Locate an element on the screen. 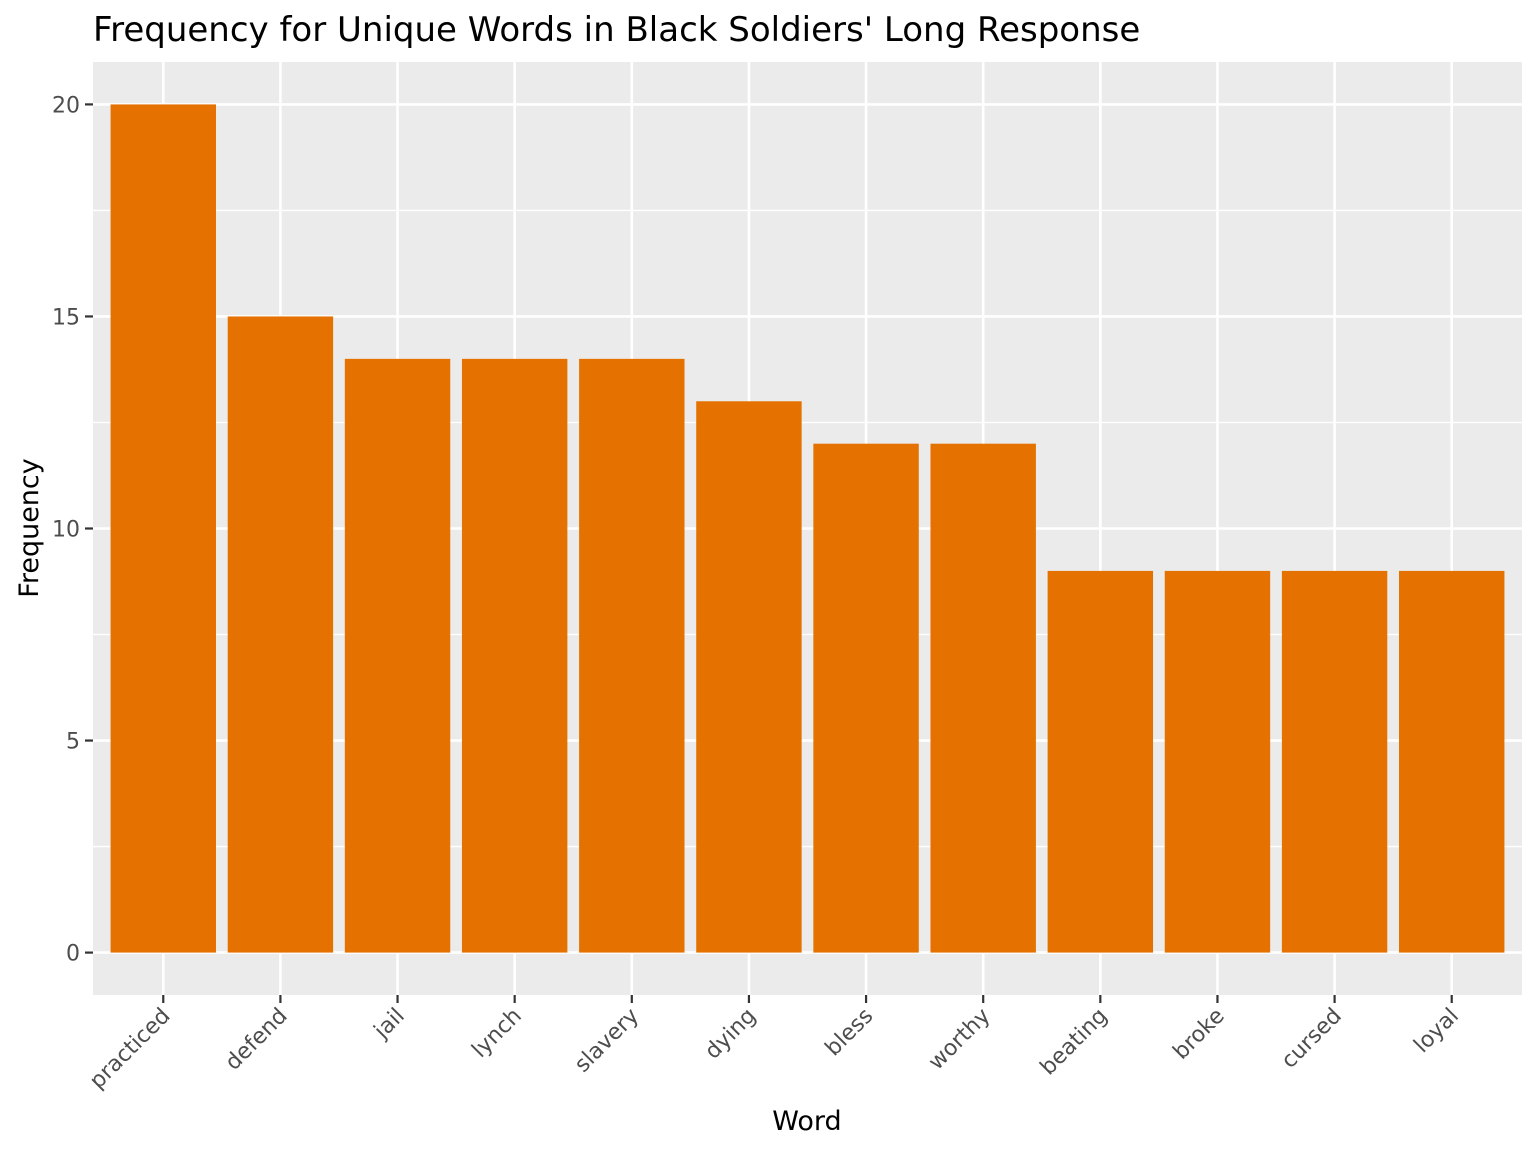  bar-cursed is located at coordinates (1334, 761).